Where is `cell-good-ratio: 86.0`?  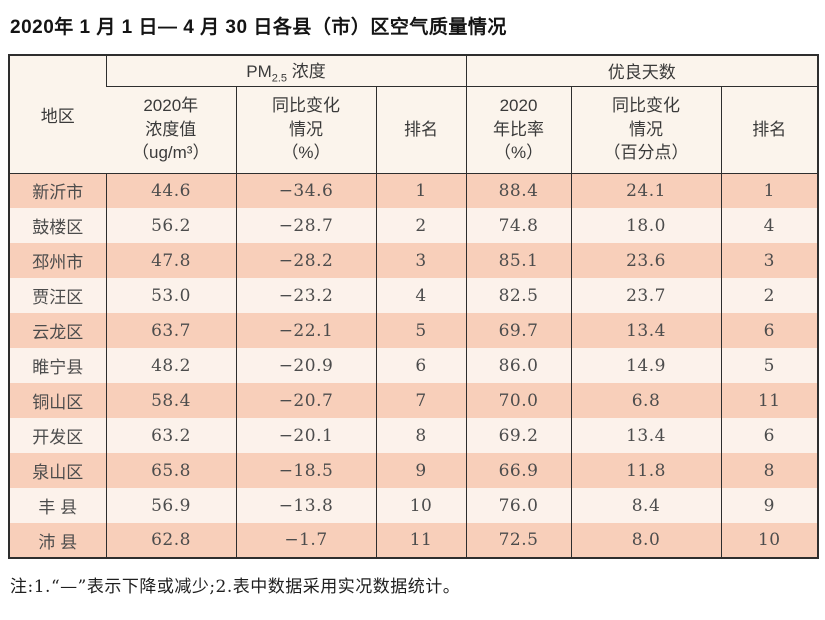
cell-good-ratio: 86.0 is located at coordinates (518, 365).